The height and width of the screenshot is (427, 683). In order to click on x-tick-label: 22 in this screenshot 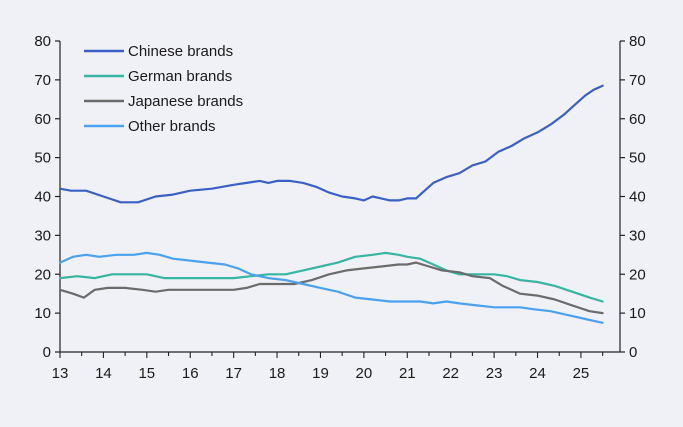, I will do `click(450, 373)`.